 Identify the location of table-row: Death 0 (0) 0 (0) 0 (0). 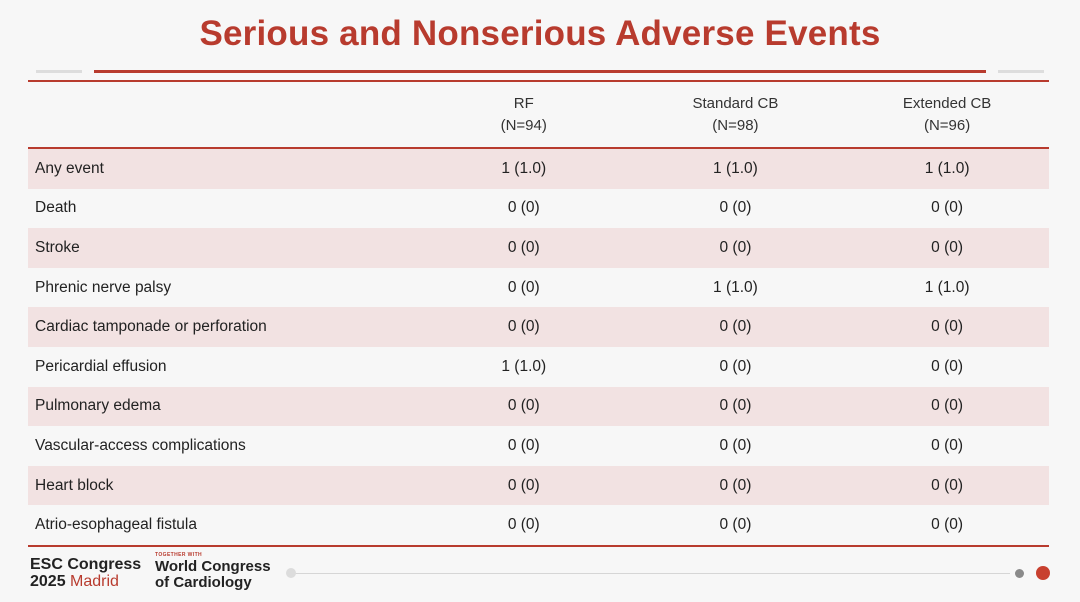
(538, 209).